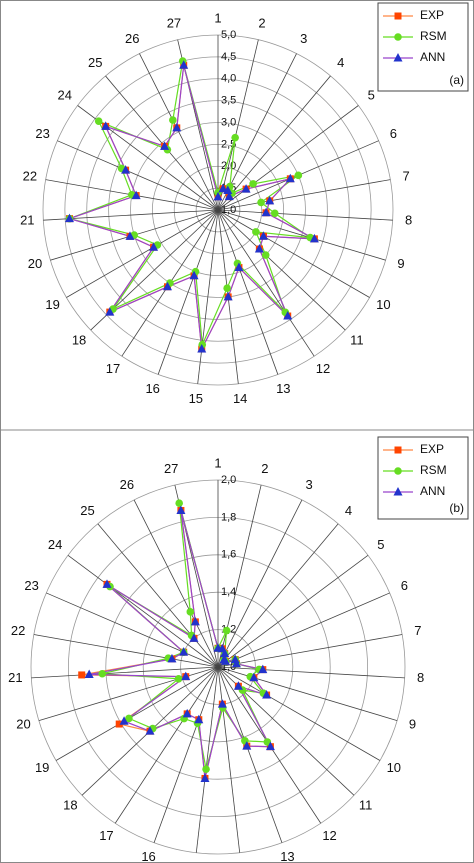 Image resolution: width=474 pixels, height=863 pixels. I want to click on category-label: 10, so click(383, 304).